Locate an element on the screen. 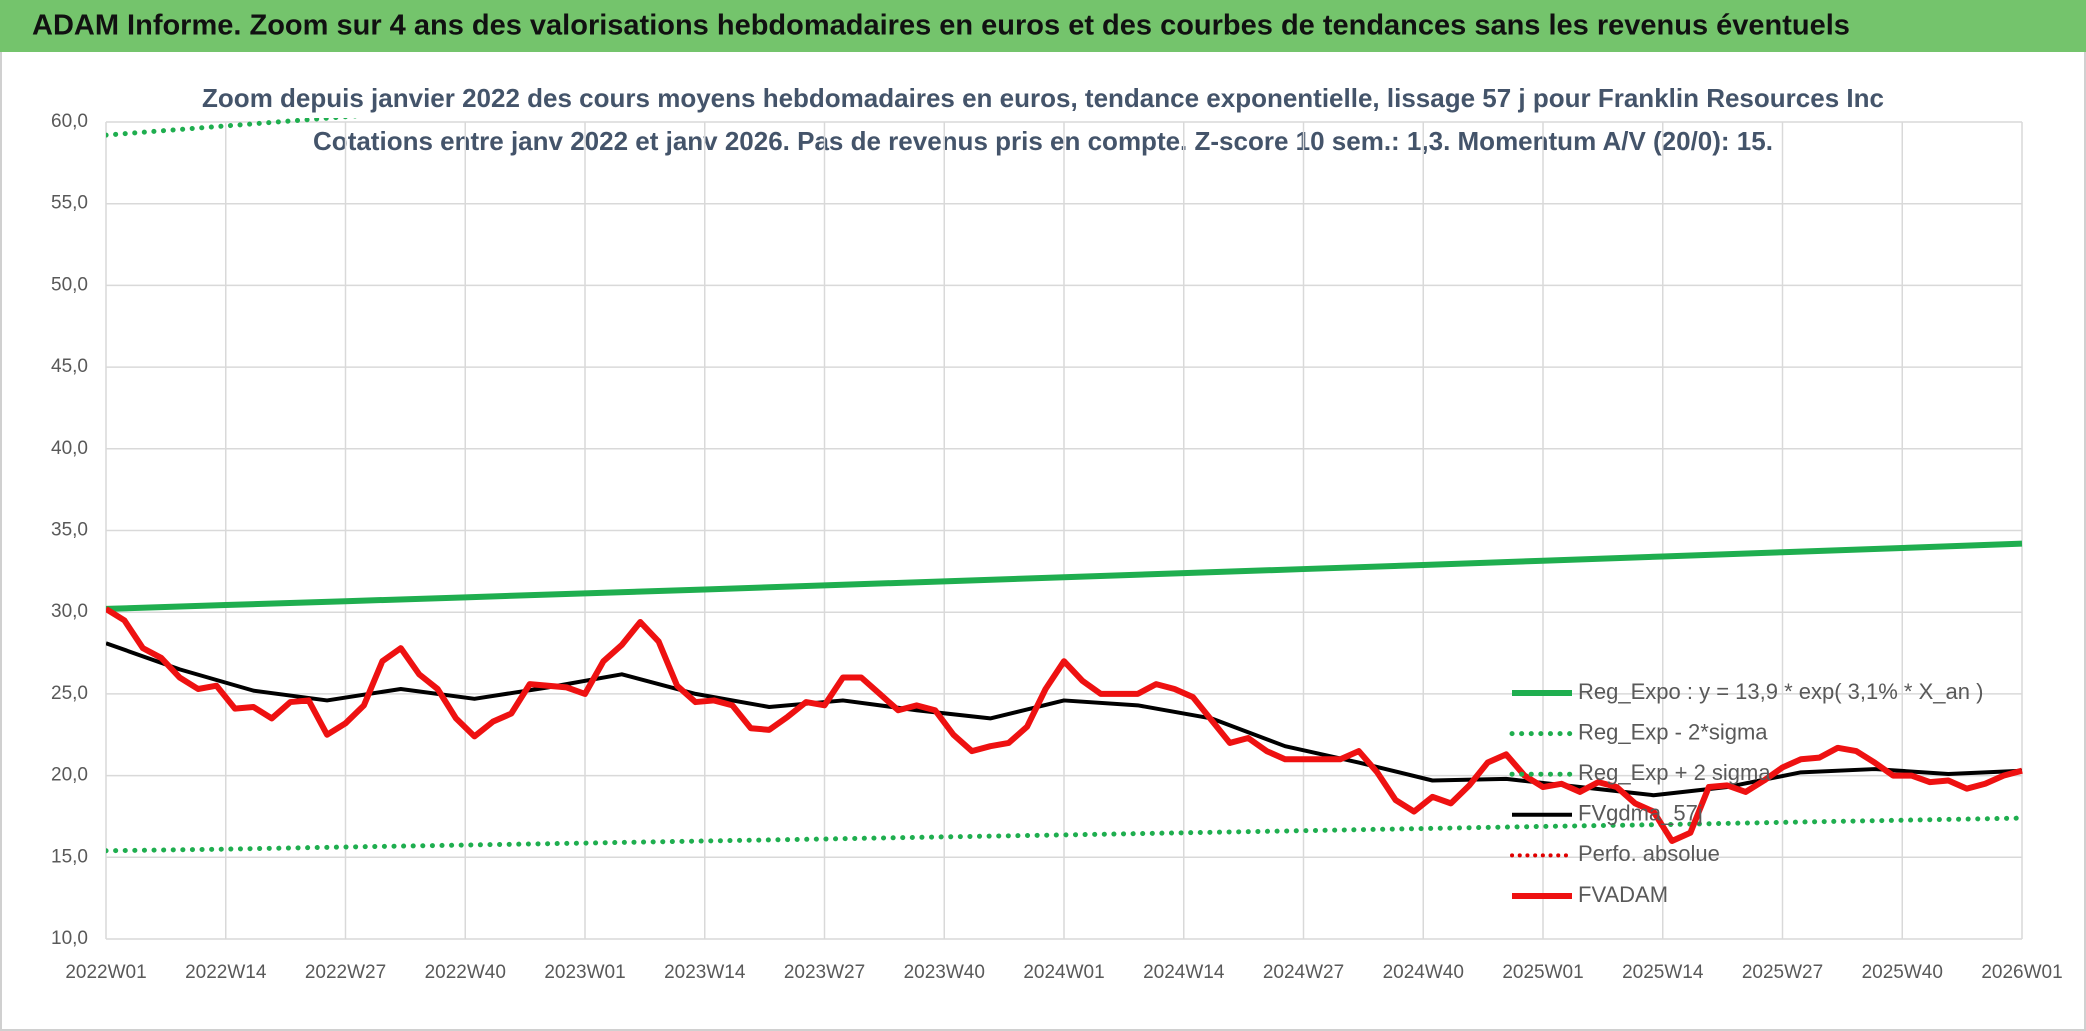  header-bar is located at coordinates (1043, 26).